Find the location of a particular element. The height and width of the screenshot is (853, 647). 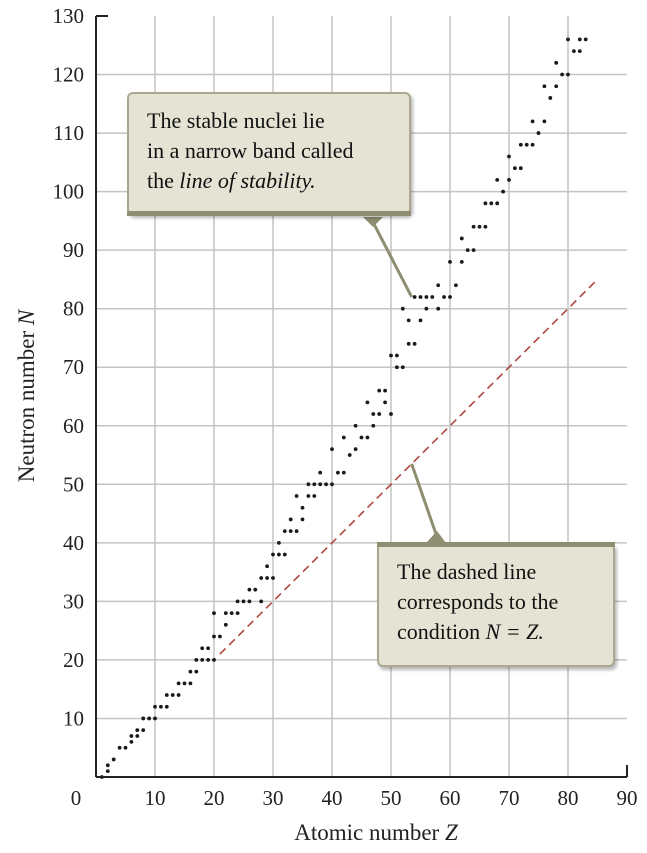

stability-pointer-line is located at coordinates (392, 260).